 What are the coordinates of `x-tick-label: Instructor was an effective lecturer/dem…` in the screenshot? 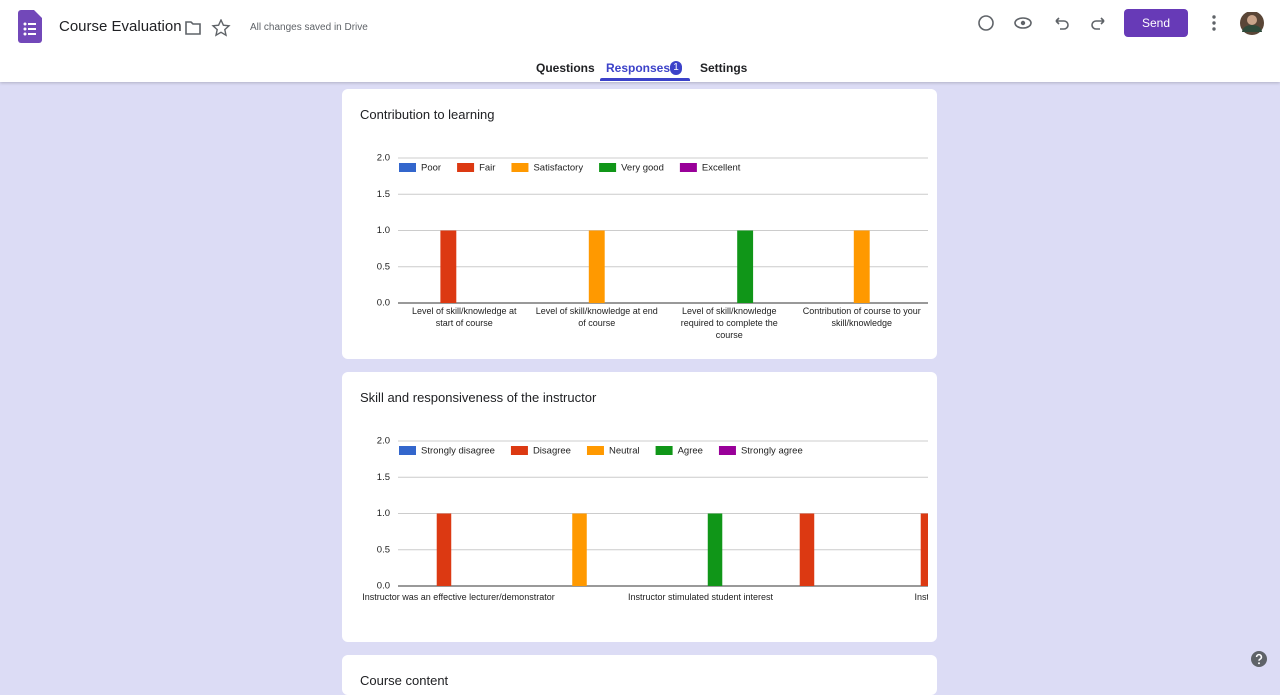 It's located at (458, 597).